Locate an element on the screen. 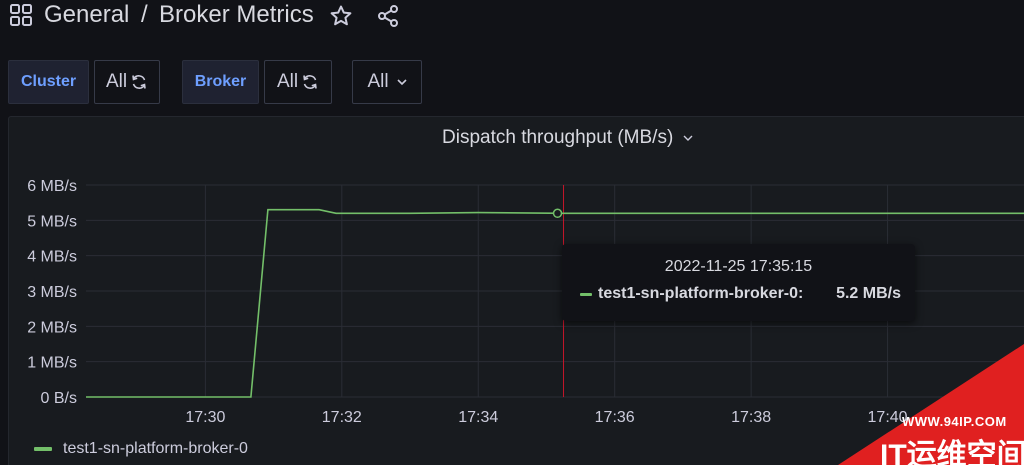 The height and width of the screenshot is (465, 1024). star-icon is located at coordinates (341, 16).